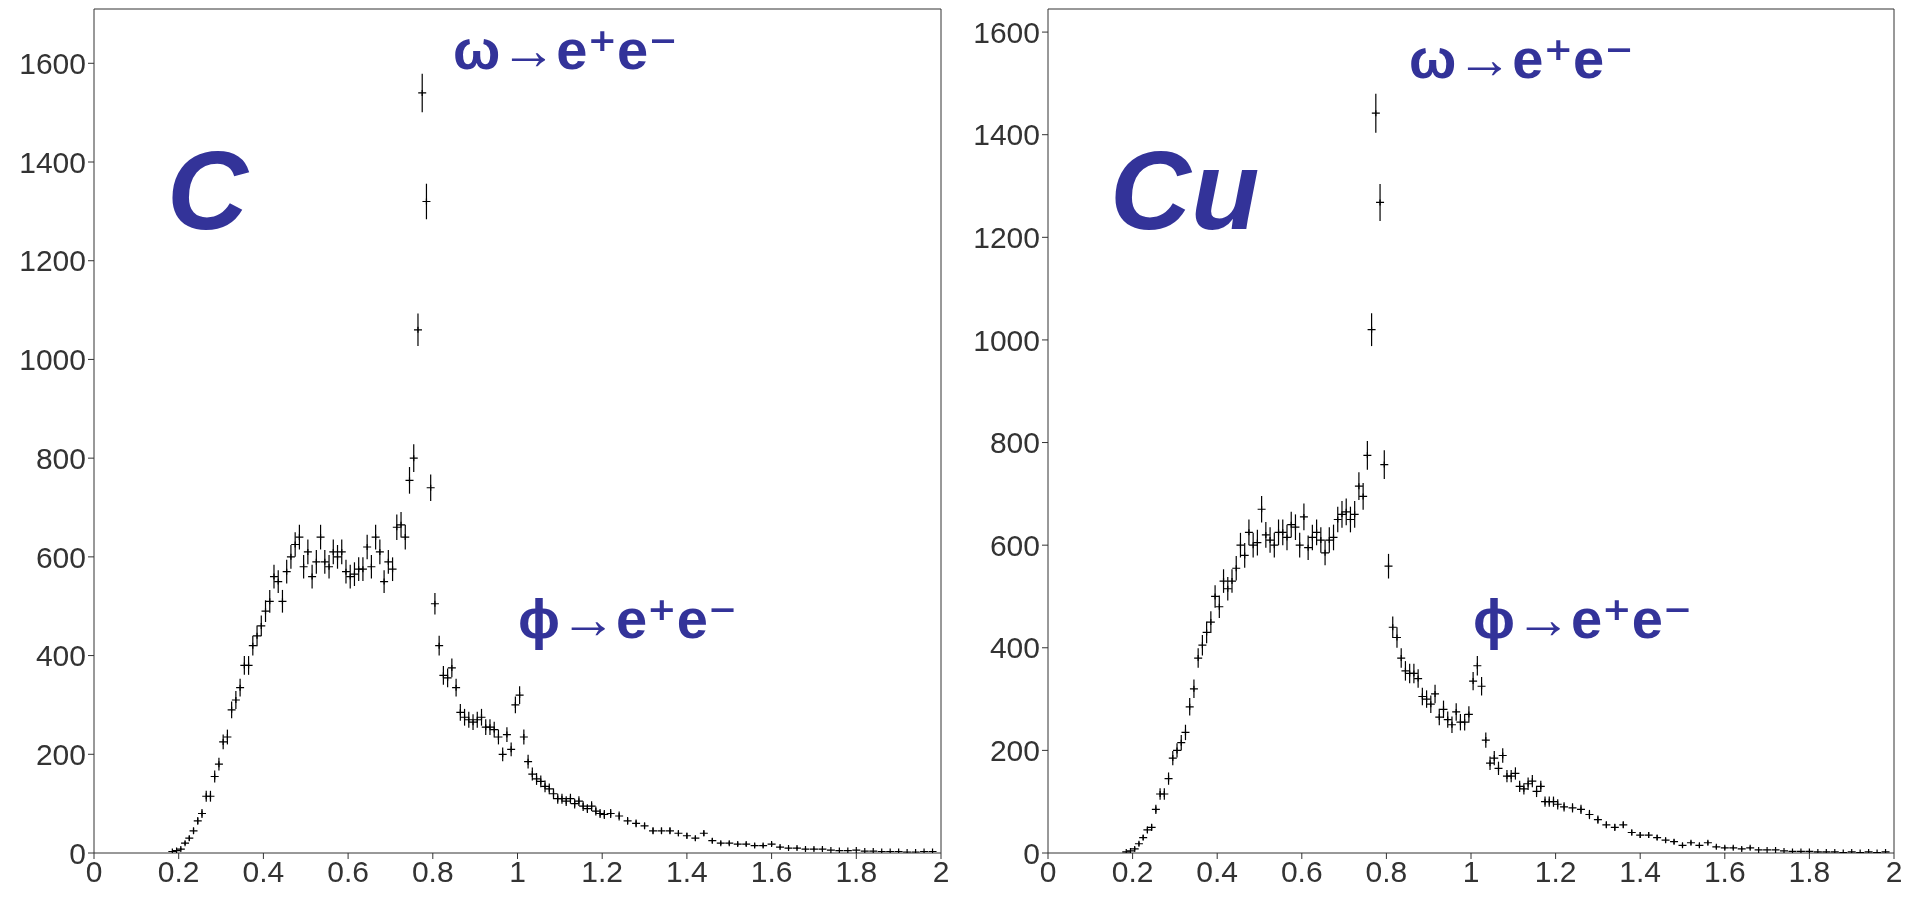 This screenshot has height=897, width=1909. I want to click on text: Cu, so click(1185, 190).